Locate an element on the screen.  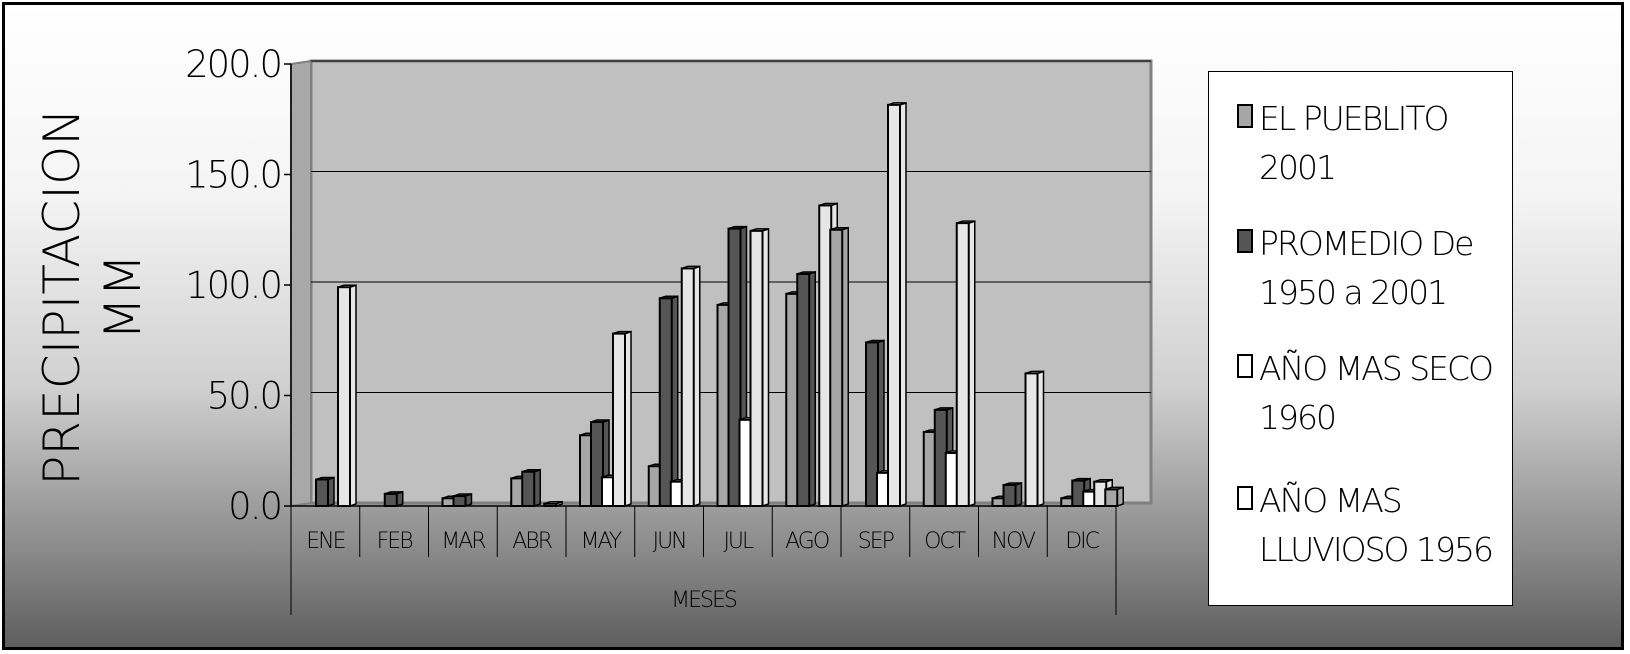
x-tick-label: JUL is located at coordinates (738, 541).